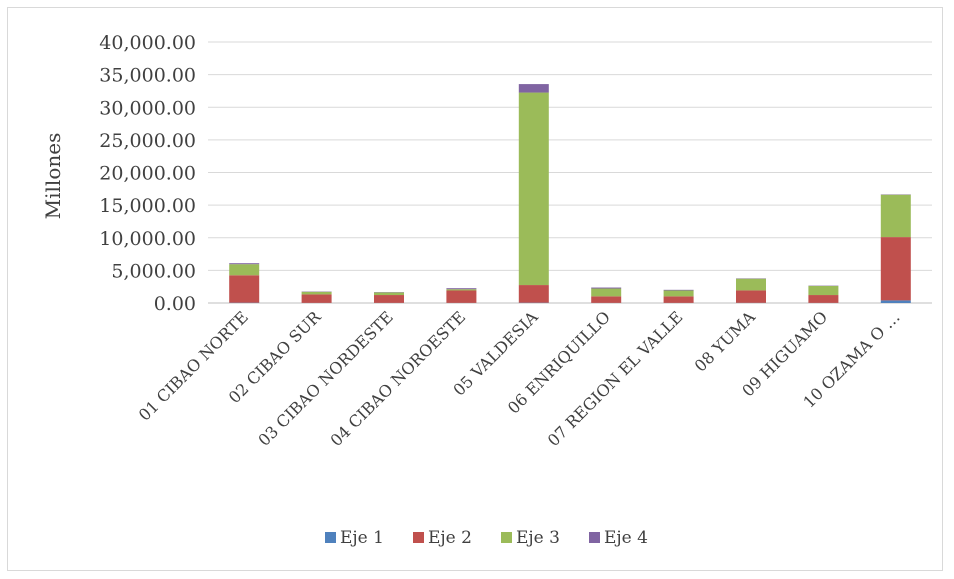 This screenshot has height=579, width=954. What do you see at coordinates (193, 365) in the screenshot?
I see `category-label: 01 CIBAO NORTE` at bounding box center [193, 365].